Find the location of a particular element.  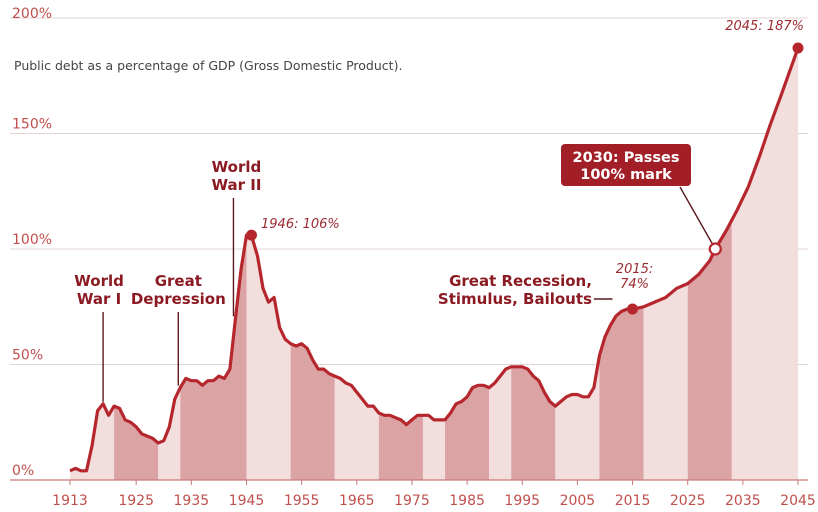

marker-2030 is located at coordinates (715, 249).